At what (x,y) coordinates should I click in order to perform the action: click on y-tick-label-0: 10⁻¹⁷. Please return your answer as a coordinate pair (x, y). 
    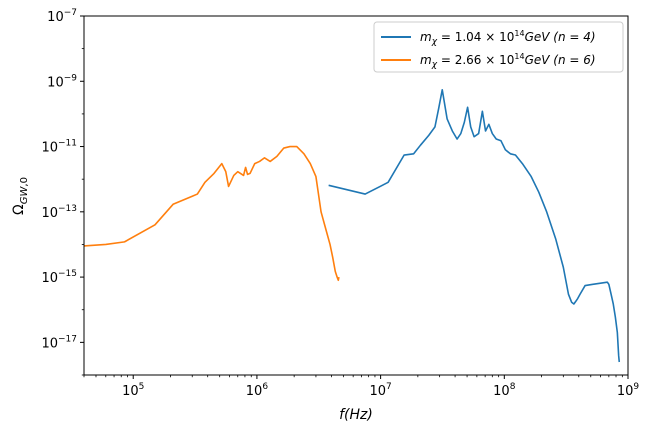
    Looking at the image, I should click on (59, 342).